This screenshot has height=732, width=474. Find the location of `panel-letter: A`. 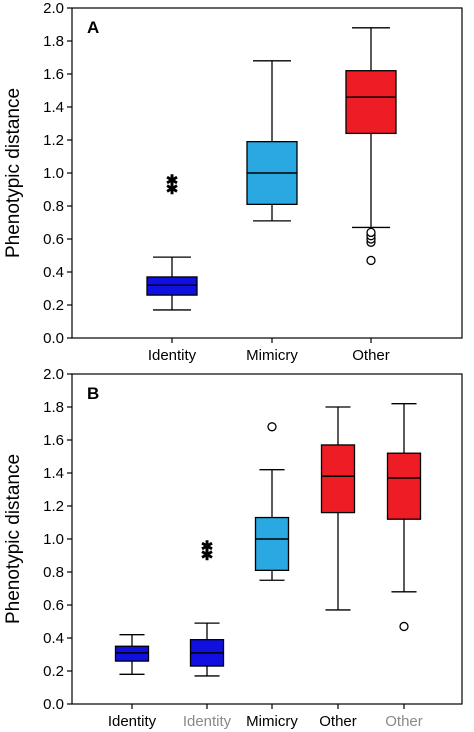

panel-letter: A is located at coordinates (93, 27).